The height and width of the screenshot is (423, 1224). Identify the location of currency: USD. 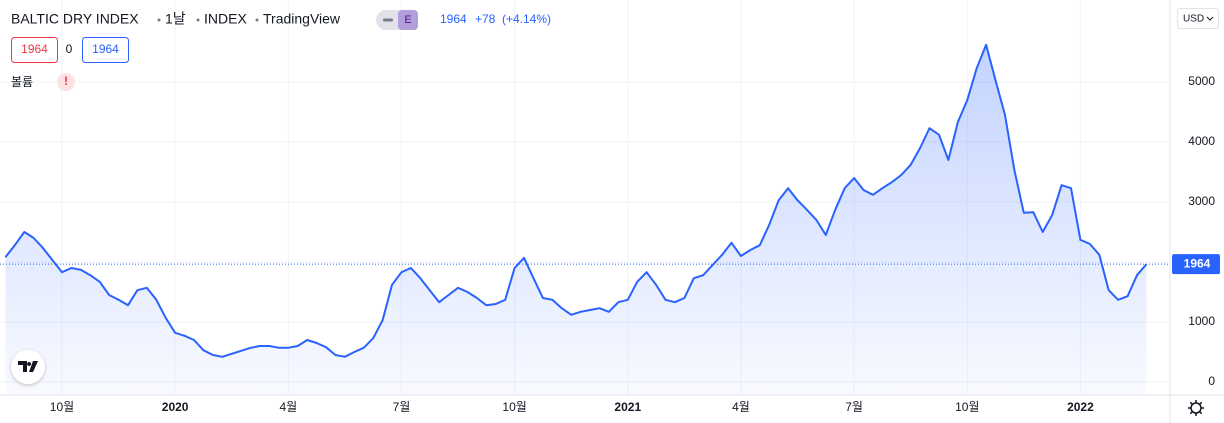
(1193, 19).